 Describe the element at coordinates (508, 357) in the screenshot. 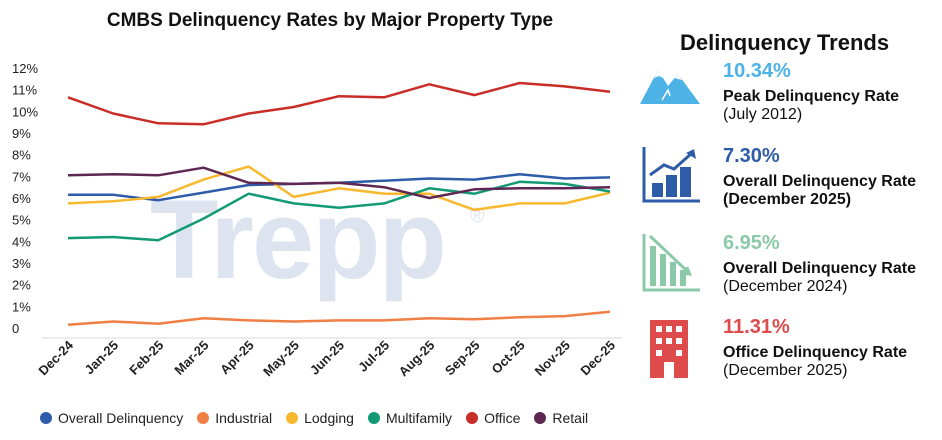

I see `x-tick-label: Oct-25` at that location.